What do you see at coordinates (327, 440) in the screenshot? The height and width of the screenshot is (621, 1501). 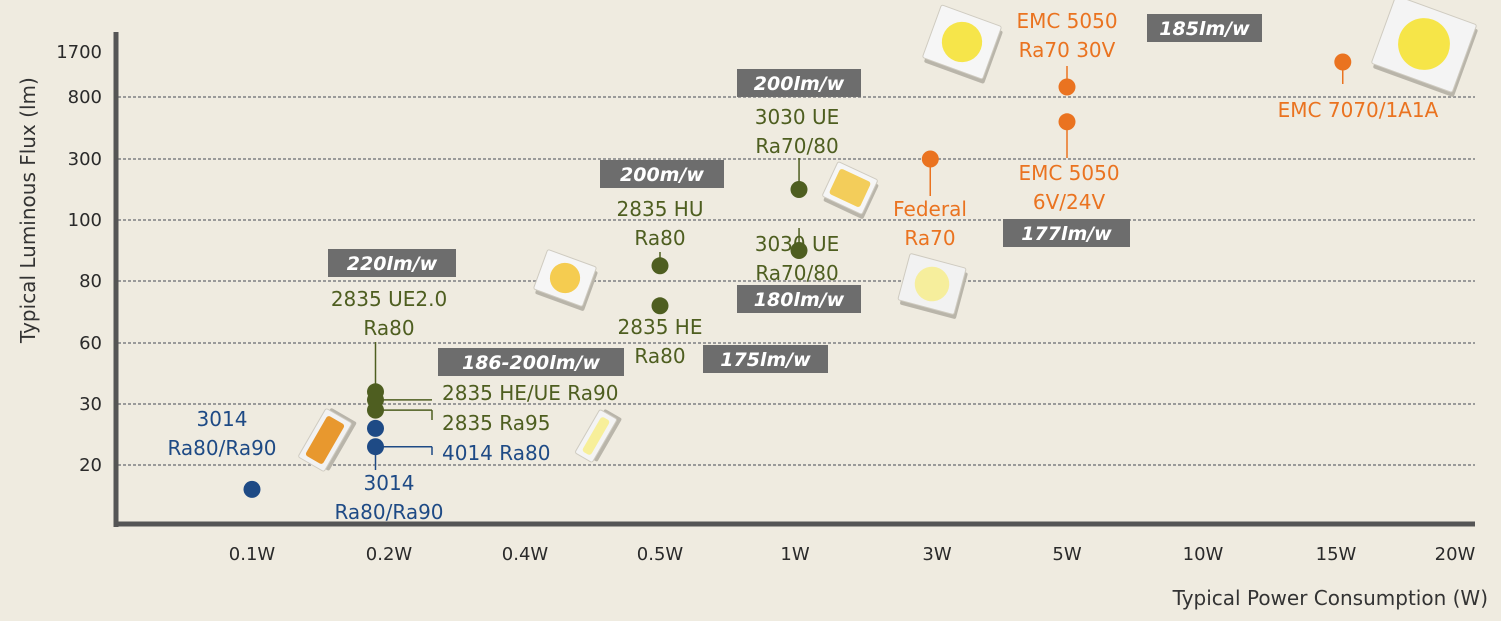 I see `led-3014-icon` at bounding box center [327, 440].